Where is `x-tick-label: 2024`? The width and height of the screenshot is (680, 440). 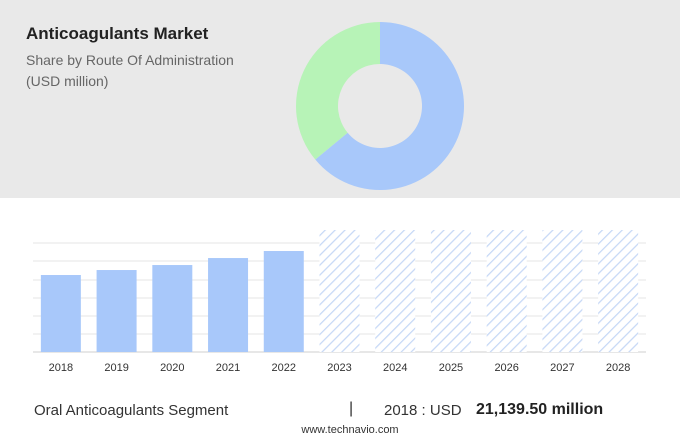
x-tick-label: 2024 is located at coordinates (395, 368).